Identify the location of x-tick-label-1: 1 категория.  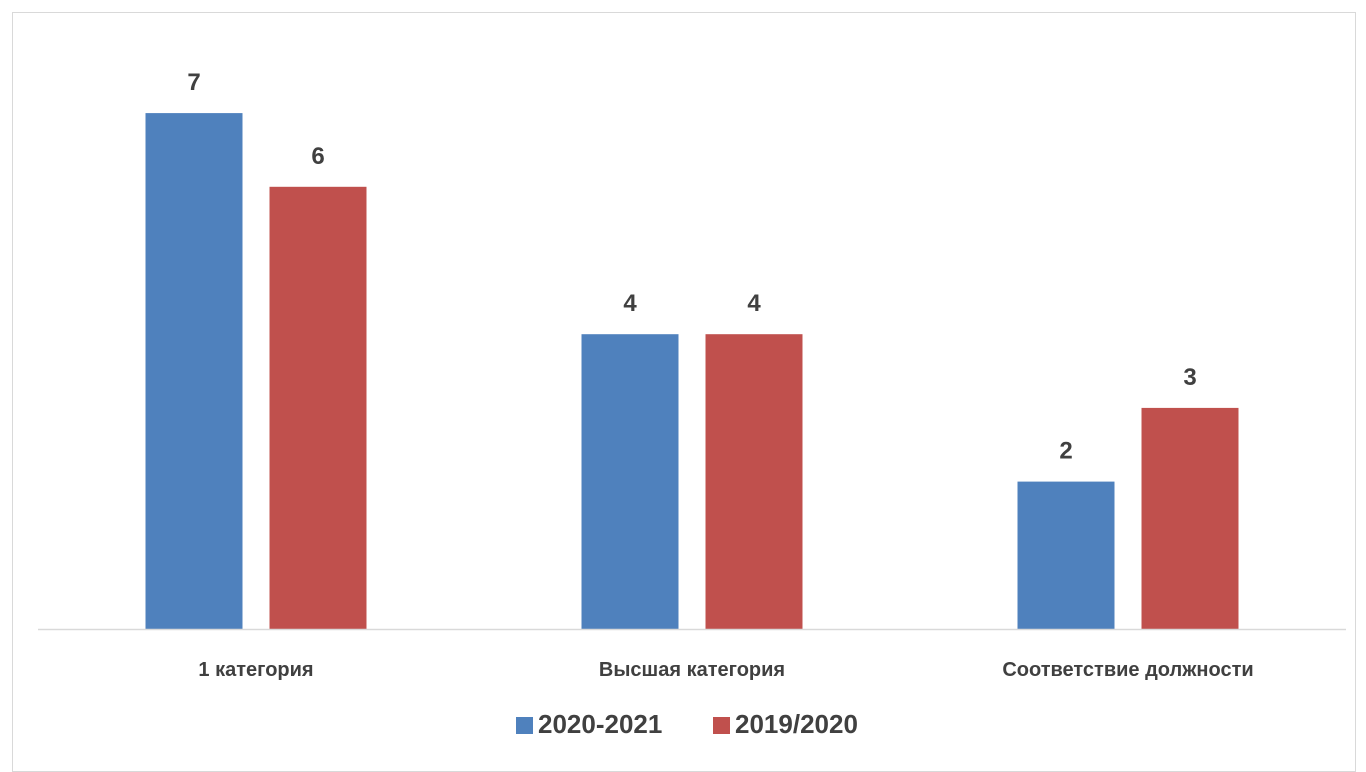
(255, 670).